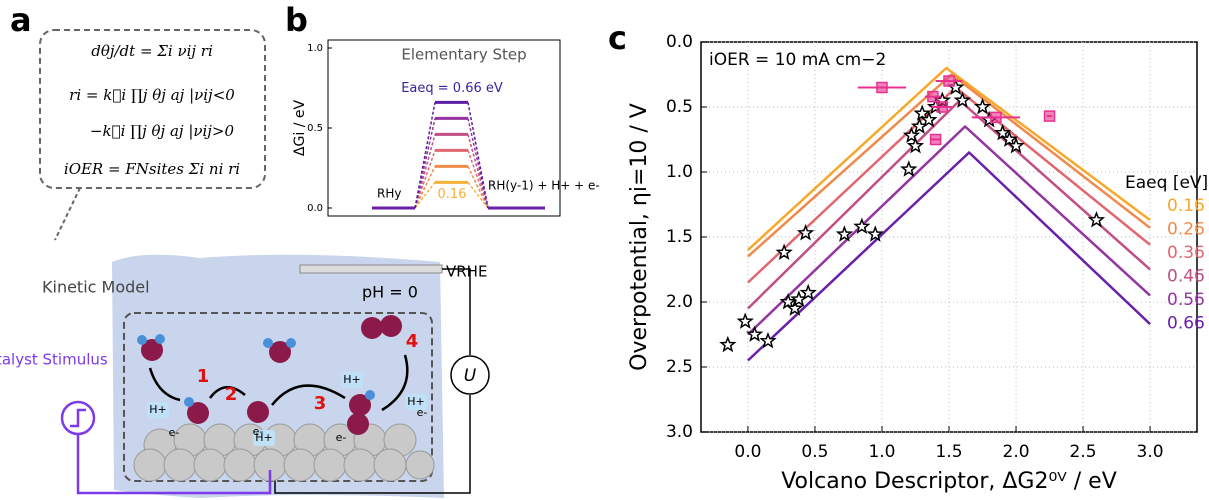 This screenshot has width=1209, height=500. I want to click on ph-label: pH = 0, so click(390, 292).